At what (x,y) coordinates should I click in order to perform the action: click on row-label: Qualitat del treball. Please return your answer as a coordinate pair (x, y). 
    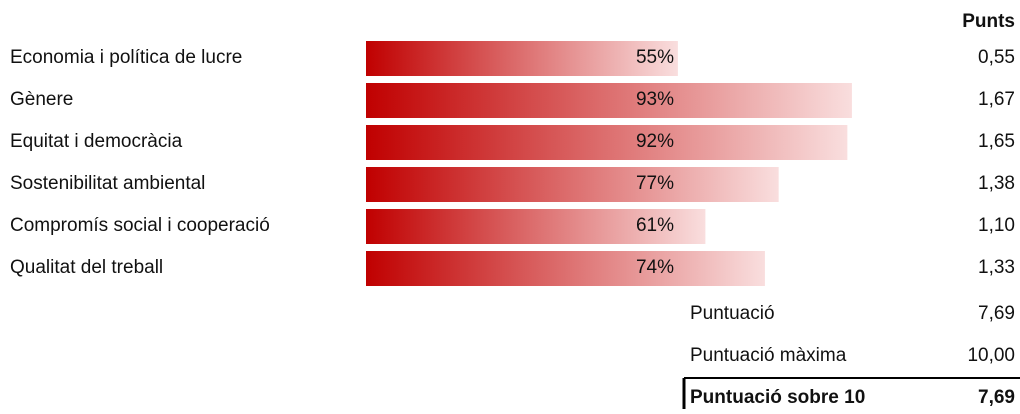
    Looking at the image, I should click on (86, 267).